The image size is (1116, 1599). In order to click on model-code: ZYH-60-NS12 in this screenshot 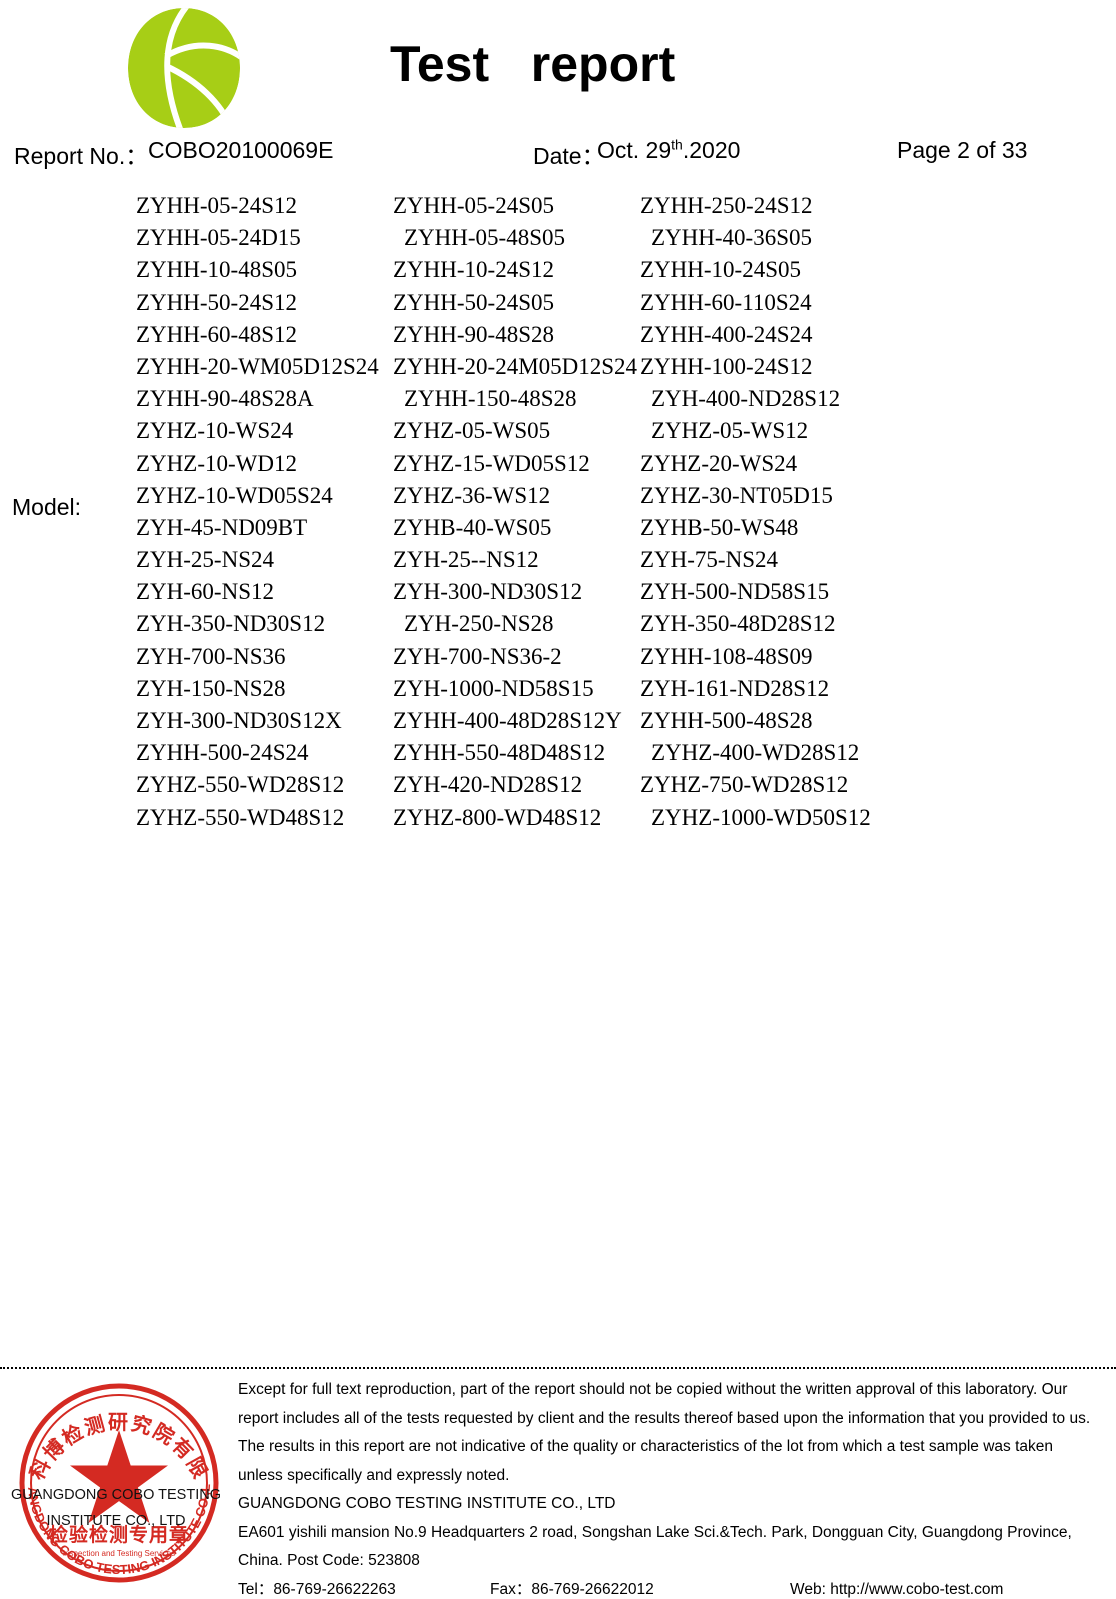, I will do `click(205, 592)`.